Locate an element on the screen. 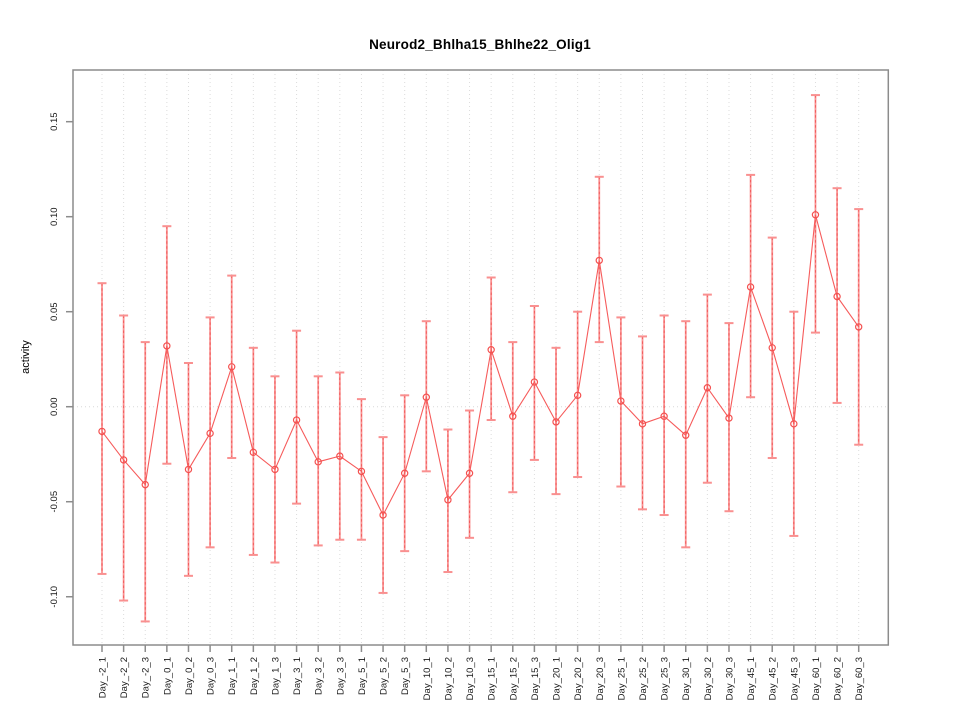  y-tick-label: -0.10 is located at coordinates (54, 597).